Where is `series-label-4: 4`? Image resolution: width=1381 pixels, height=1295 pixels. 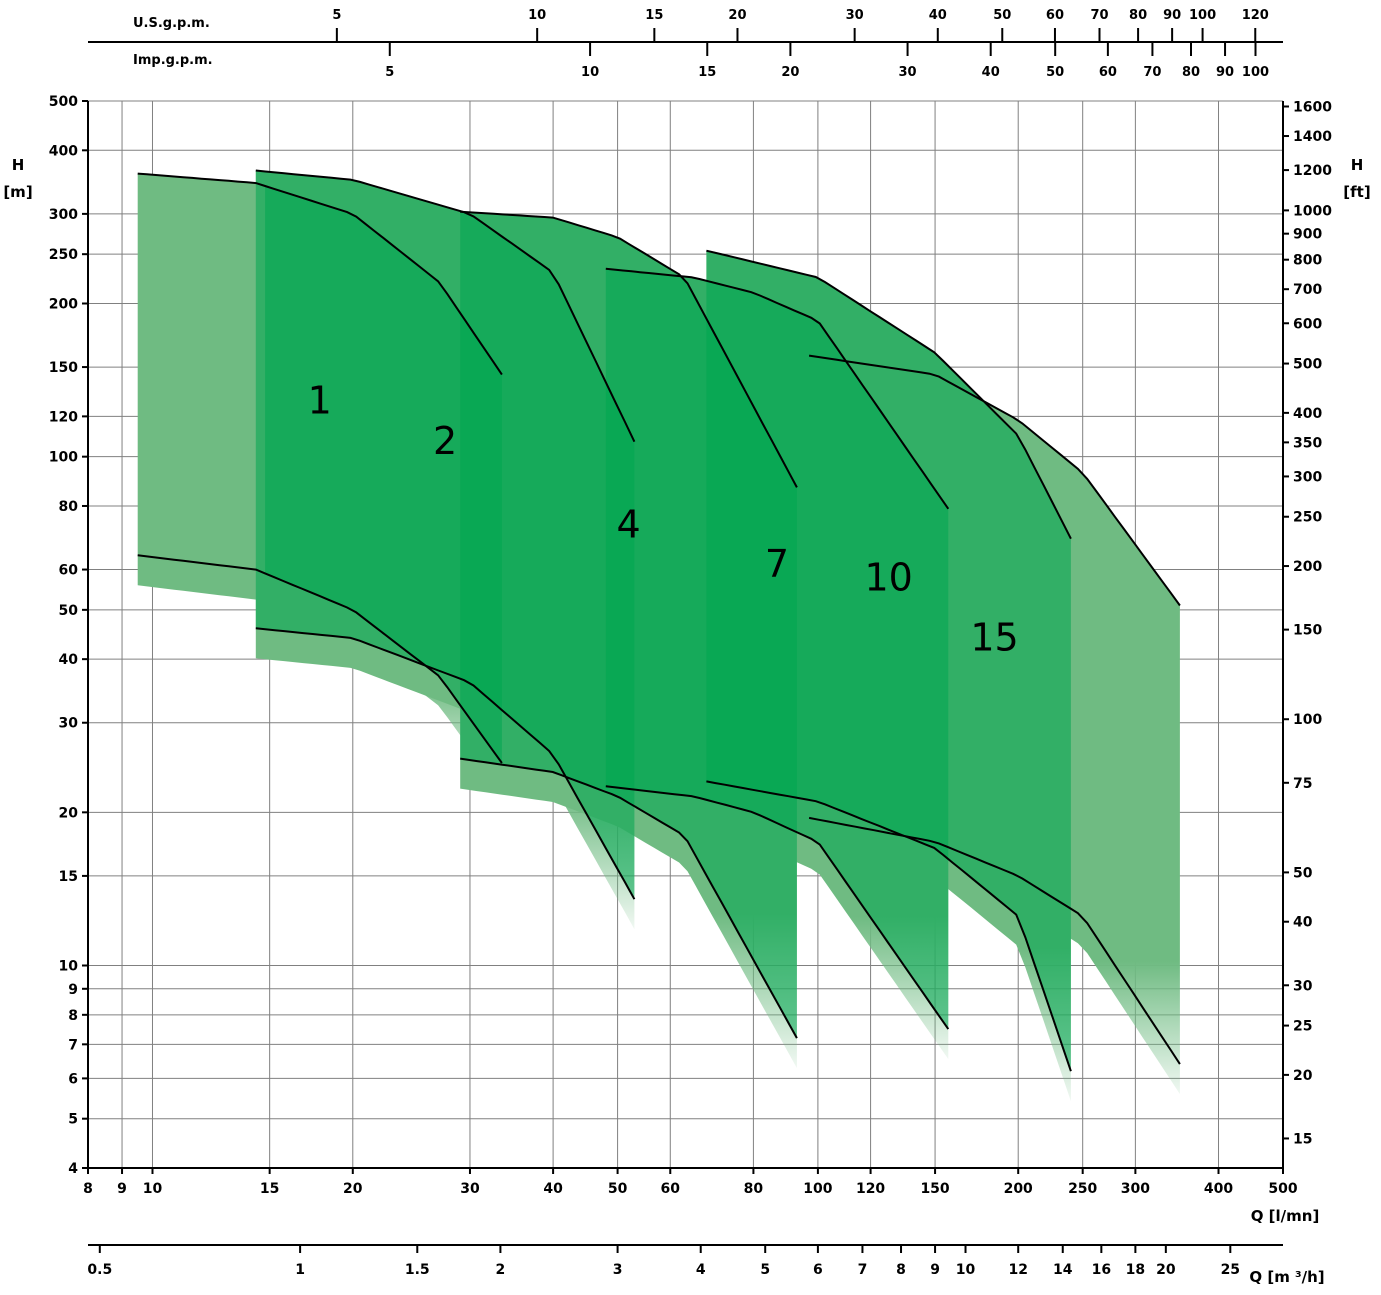 series-label-4: 4 is located at coordinates (628, 524).